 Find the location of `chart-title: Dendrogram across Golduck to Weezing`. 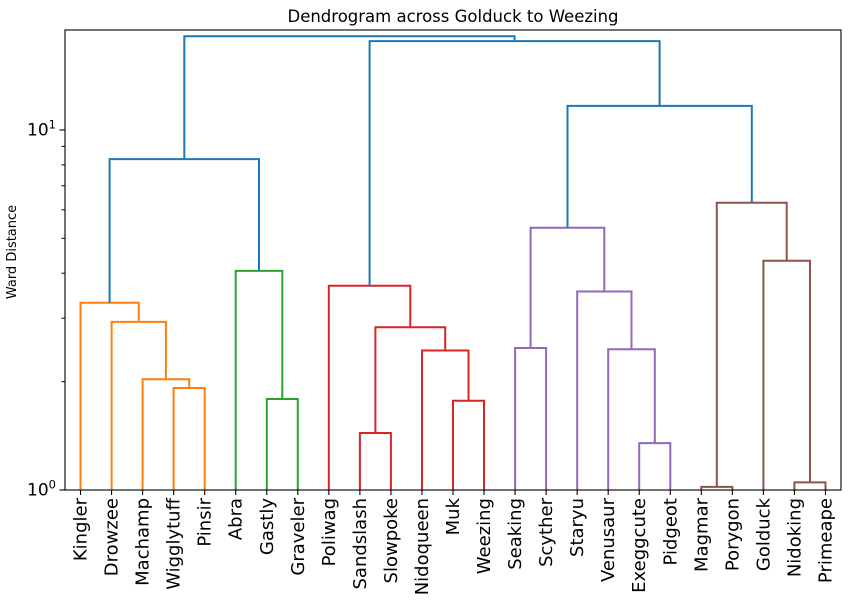

chart-title: Dendrogram across Golduck to Weezing is located at coordinates (452, 16).